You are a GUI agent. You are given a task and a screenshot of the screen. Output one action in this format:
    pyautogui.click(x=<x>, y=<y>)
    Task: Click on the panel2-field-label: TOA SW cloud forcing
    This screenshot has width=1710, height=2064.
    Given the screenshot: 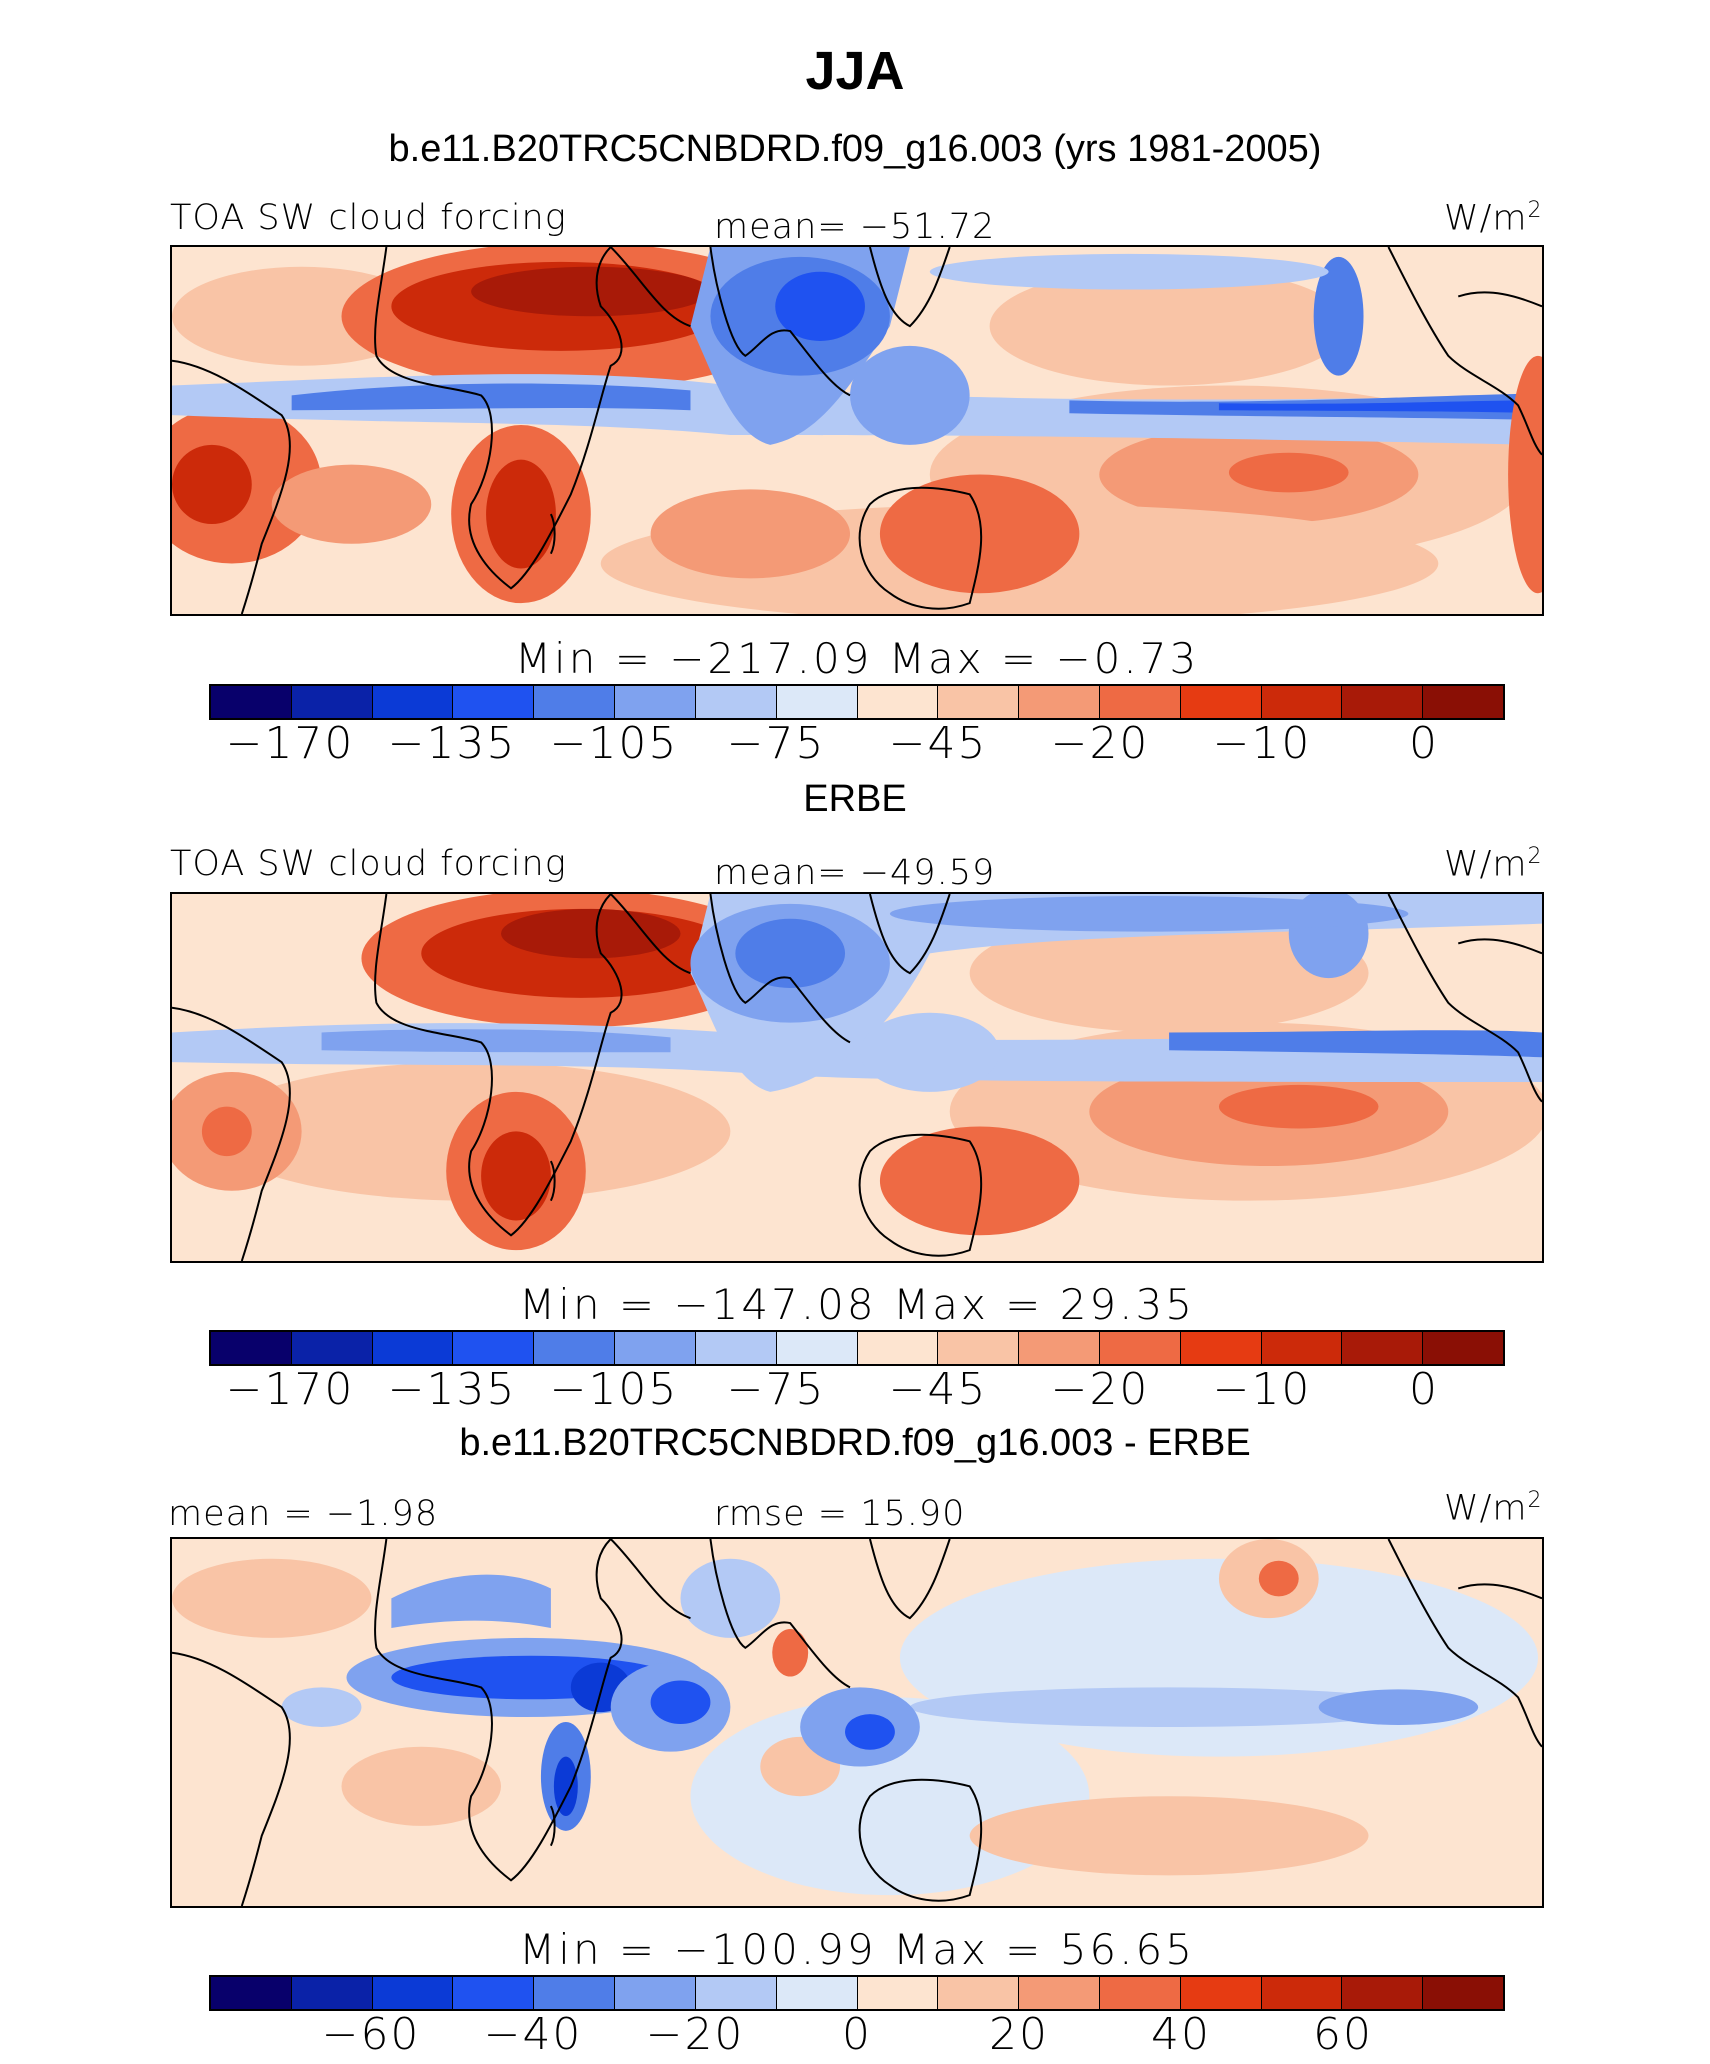 What is the action you would take?
    pyautogui.click(x=368, y=864)
    